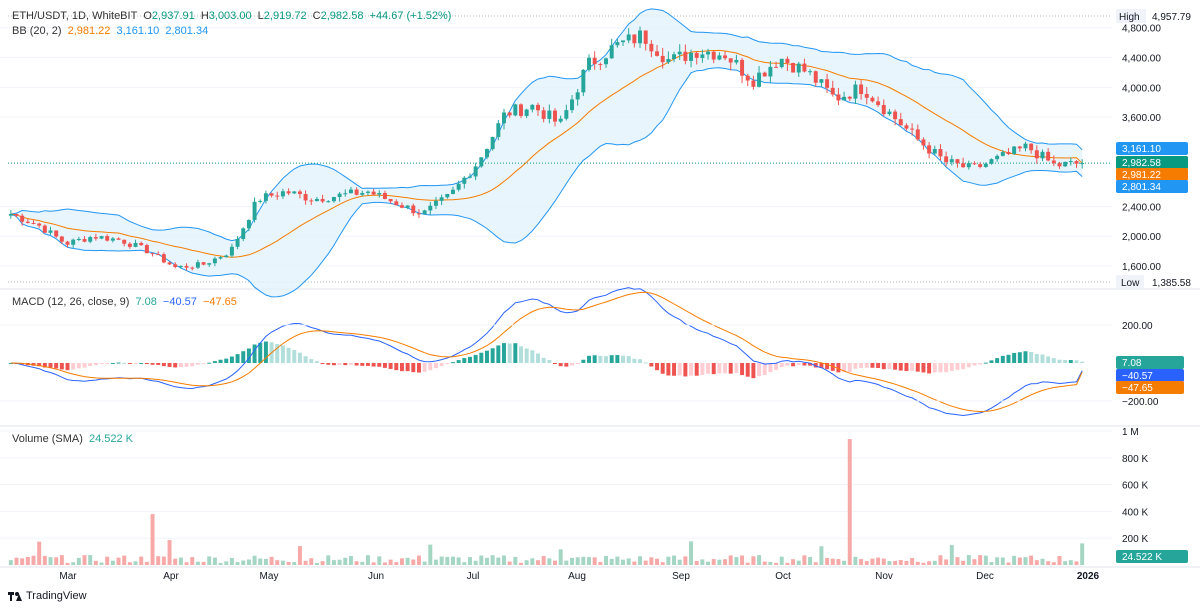  Describe the element at coordinates (1141, 118) in the screenshot. I see `price-tick-label: 3,600.00` at that location.